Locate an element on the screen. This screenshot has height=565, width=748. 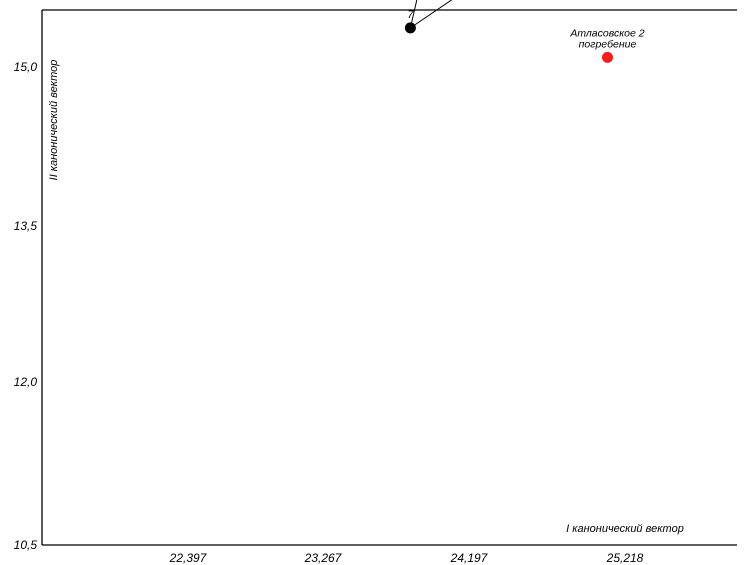
x-tick-label: 22,397 is located at coordinates (188, 558).